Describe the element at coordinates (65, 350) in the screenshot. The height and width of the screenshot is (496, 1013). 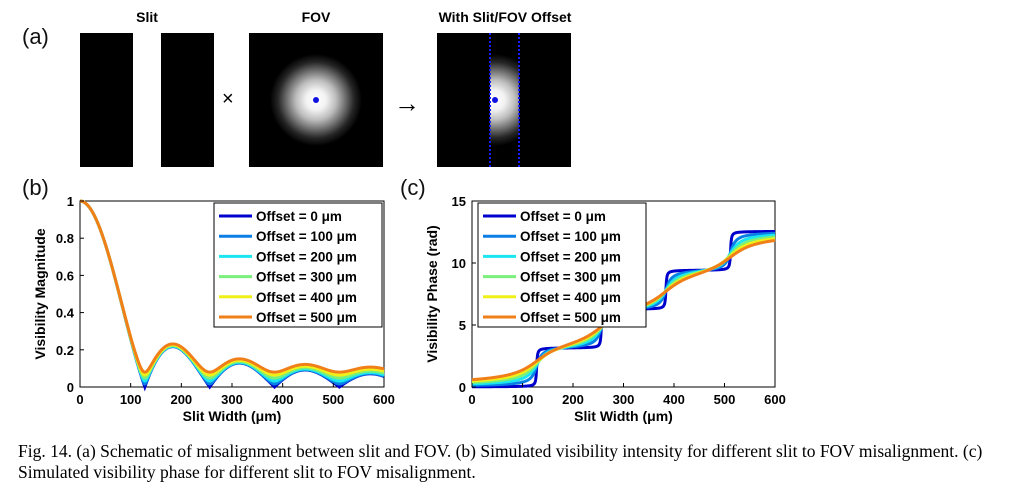
I see `y-tick-label: 0.2` at that location.